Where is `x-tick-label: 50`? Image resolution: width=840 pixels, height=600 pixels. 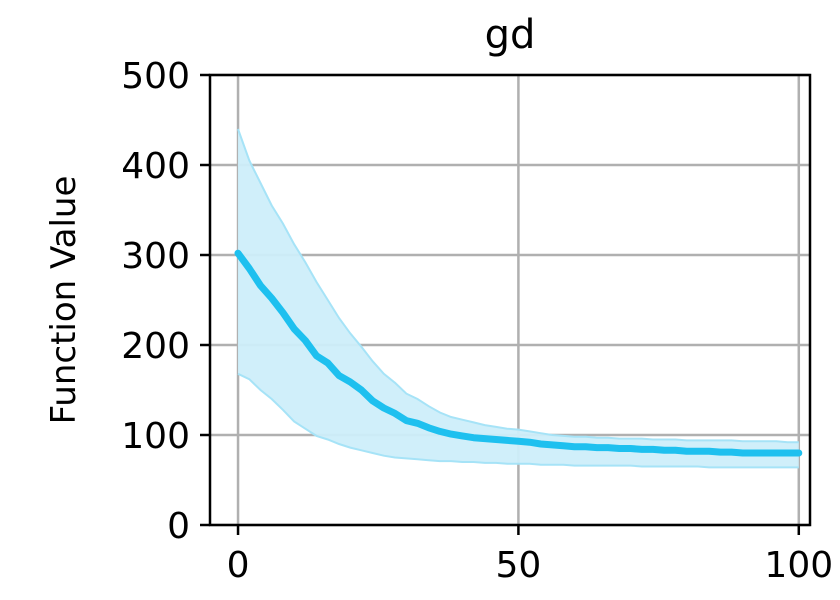 x-tick-label: 50 is located at coordinates (519, 565).